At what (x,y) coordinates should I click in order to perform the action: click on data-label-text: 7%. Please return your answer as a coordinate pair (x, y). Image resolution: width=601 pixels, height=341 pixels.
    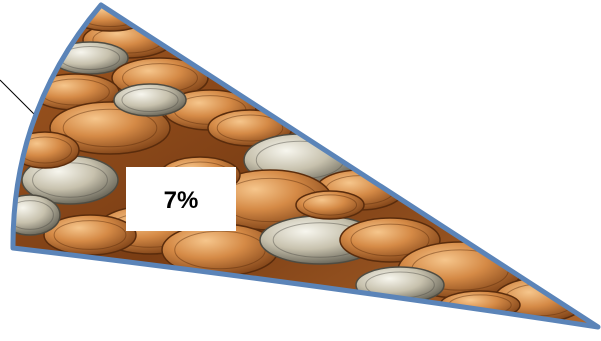
    Looking at the image, I should click on (181, 200).